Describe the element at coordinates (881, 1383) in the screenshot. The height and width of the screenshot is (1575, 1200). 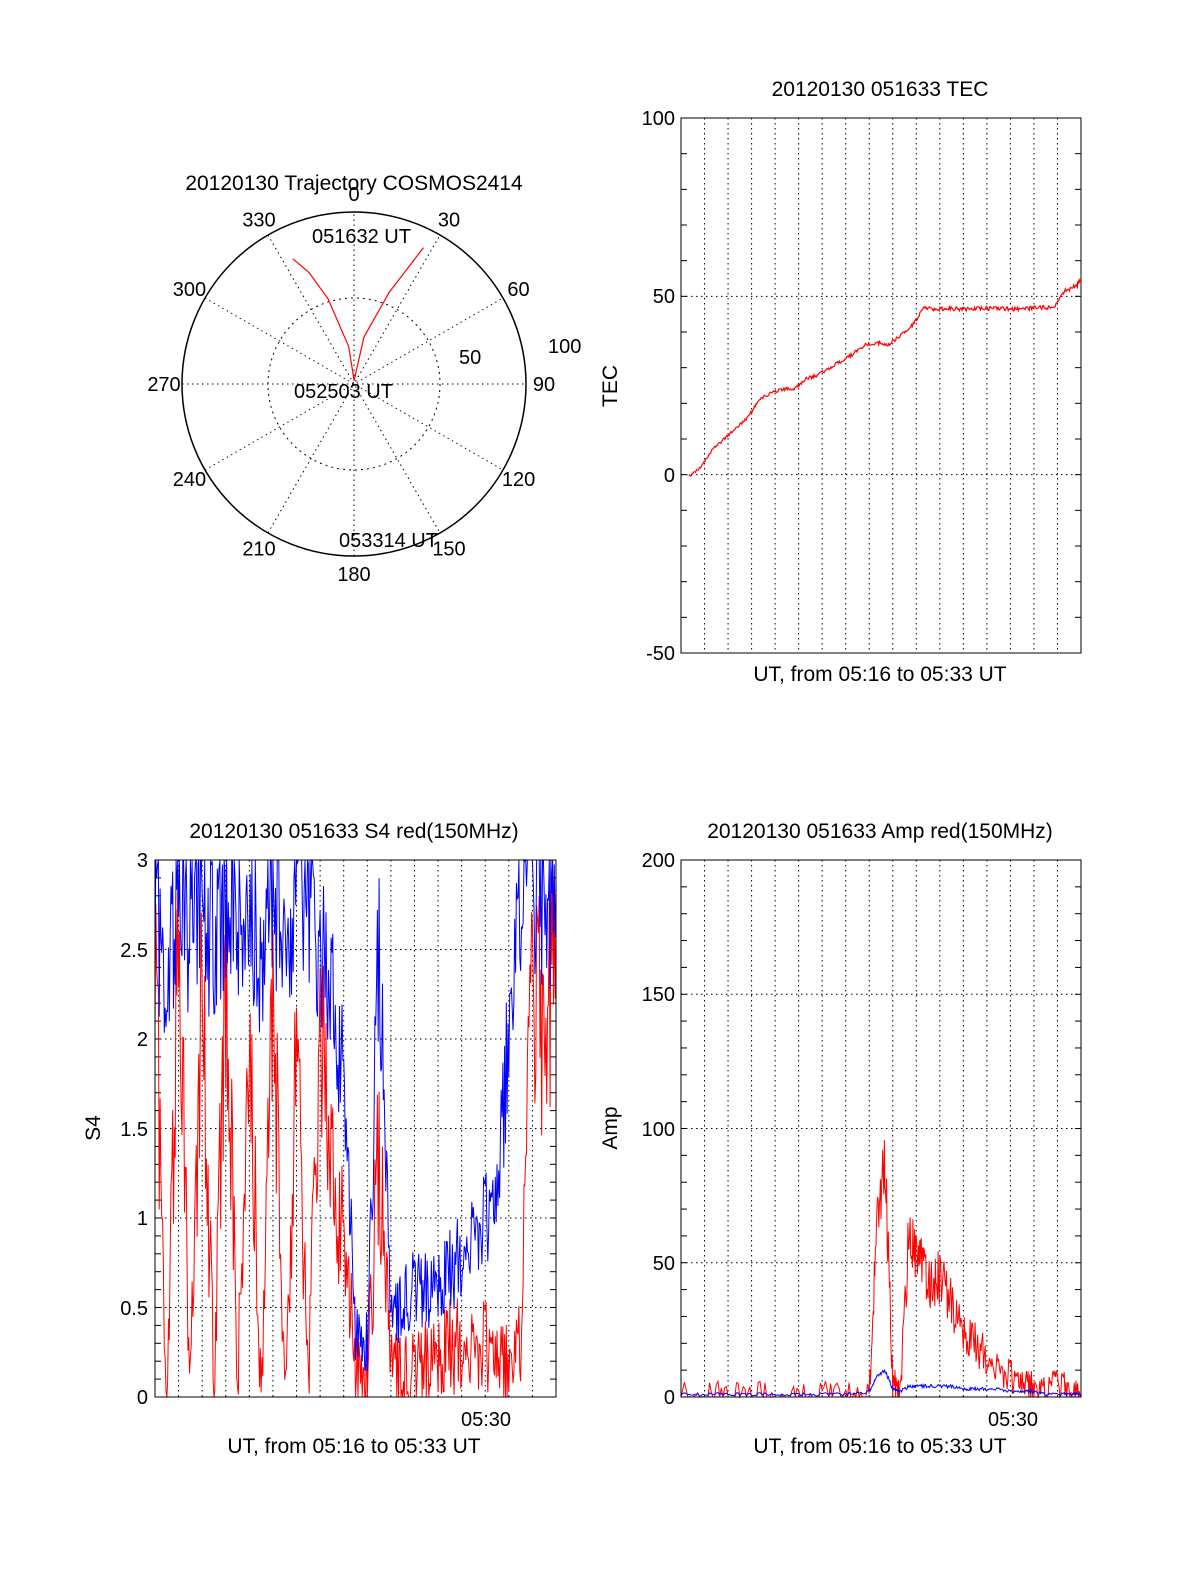
I see `amp-blue-series` at that location.